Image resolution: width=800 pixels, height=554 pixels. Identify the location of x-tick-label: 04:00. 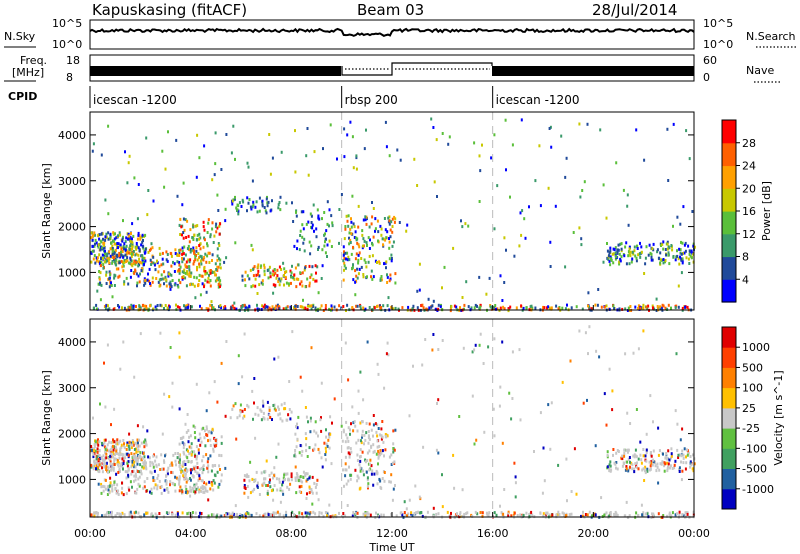
(191, 533).